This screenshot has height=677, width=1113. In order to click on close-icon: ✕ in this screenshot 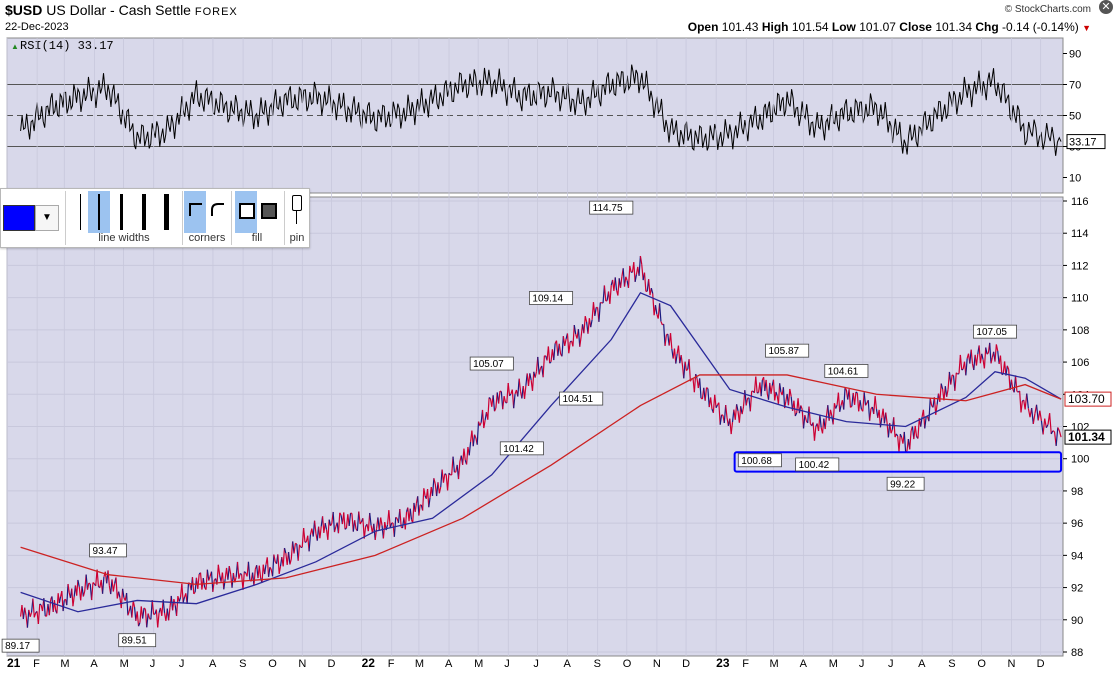, I will do `click(1106, 7)`.